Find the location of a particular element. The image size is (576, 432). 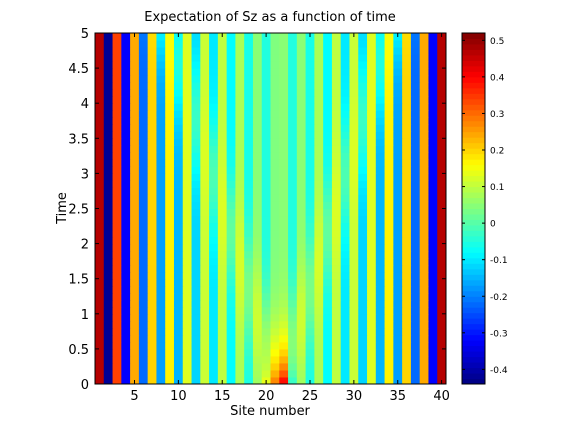

colorbar-ticks: 0.50.40.30.20.10-0.1-0.2-0.3-0.4 is located at coordinates (485, 206).